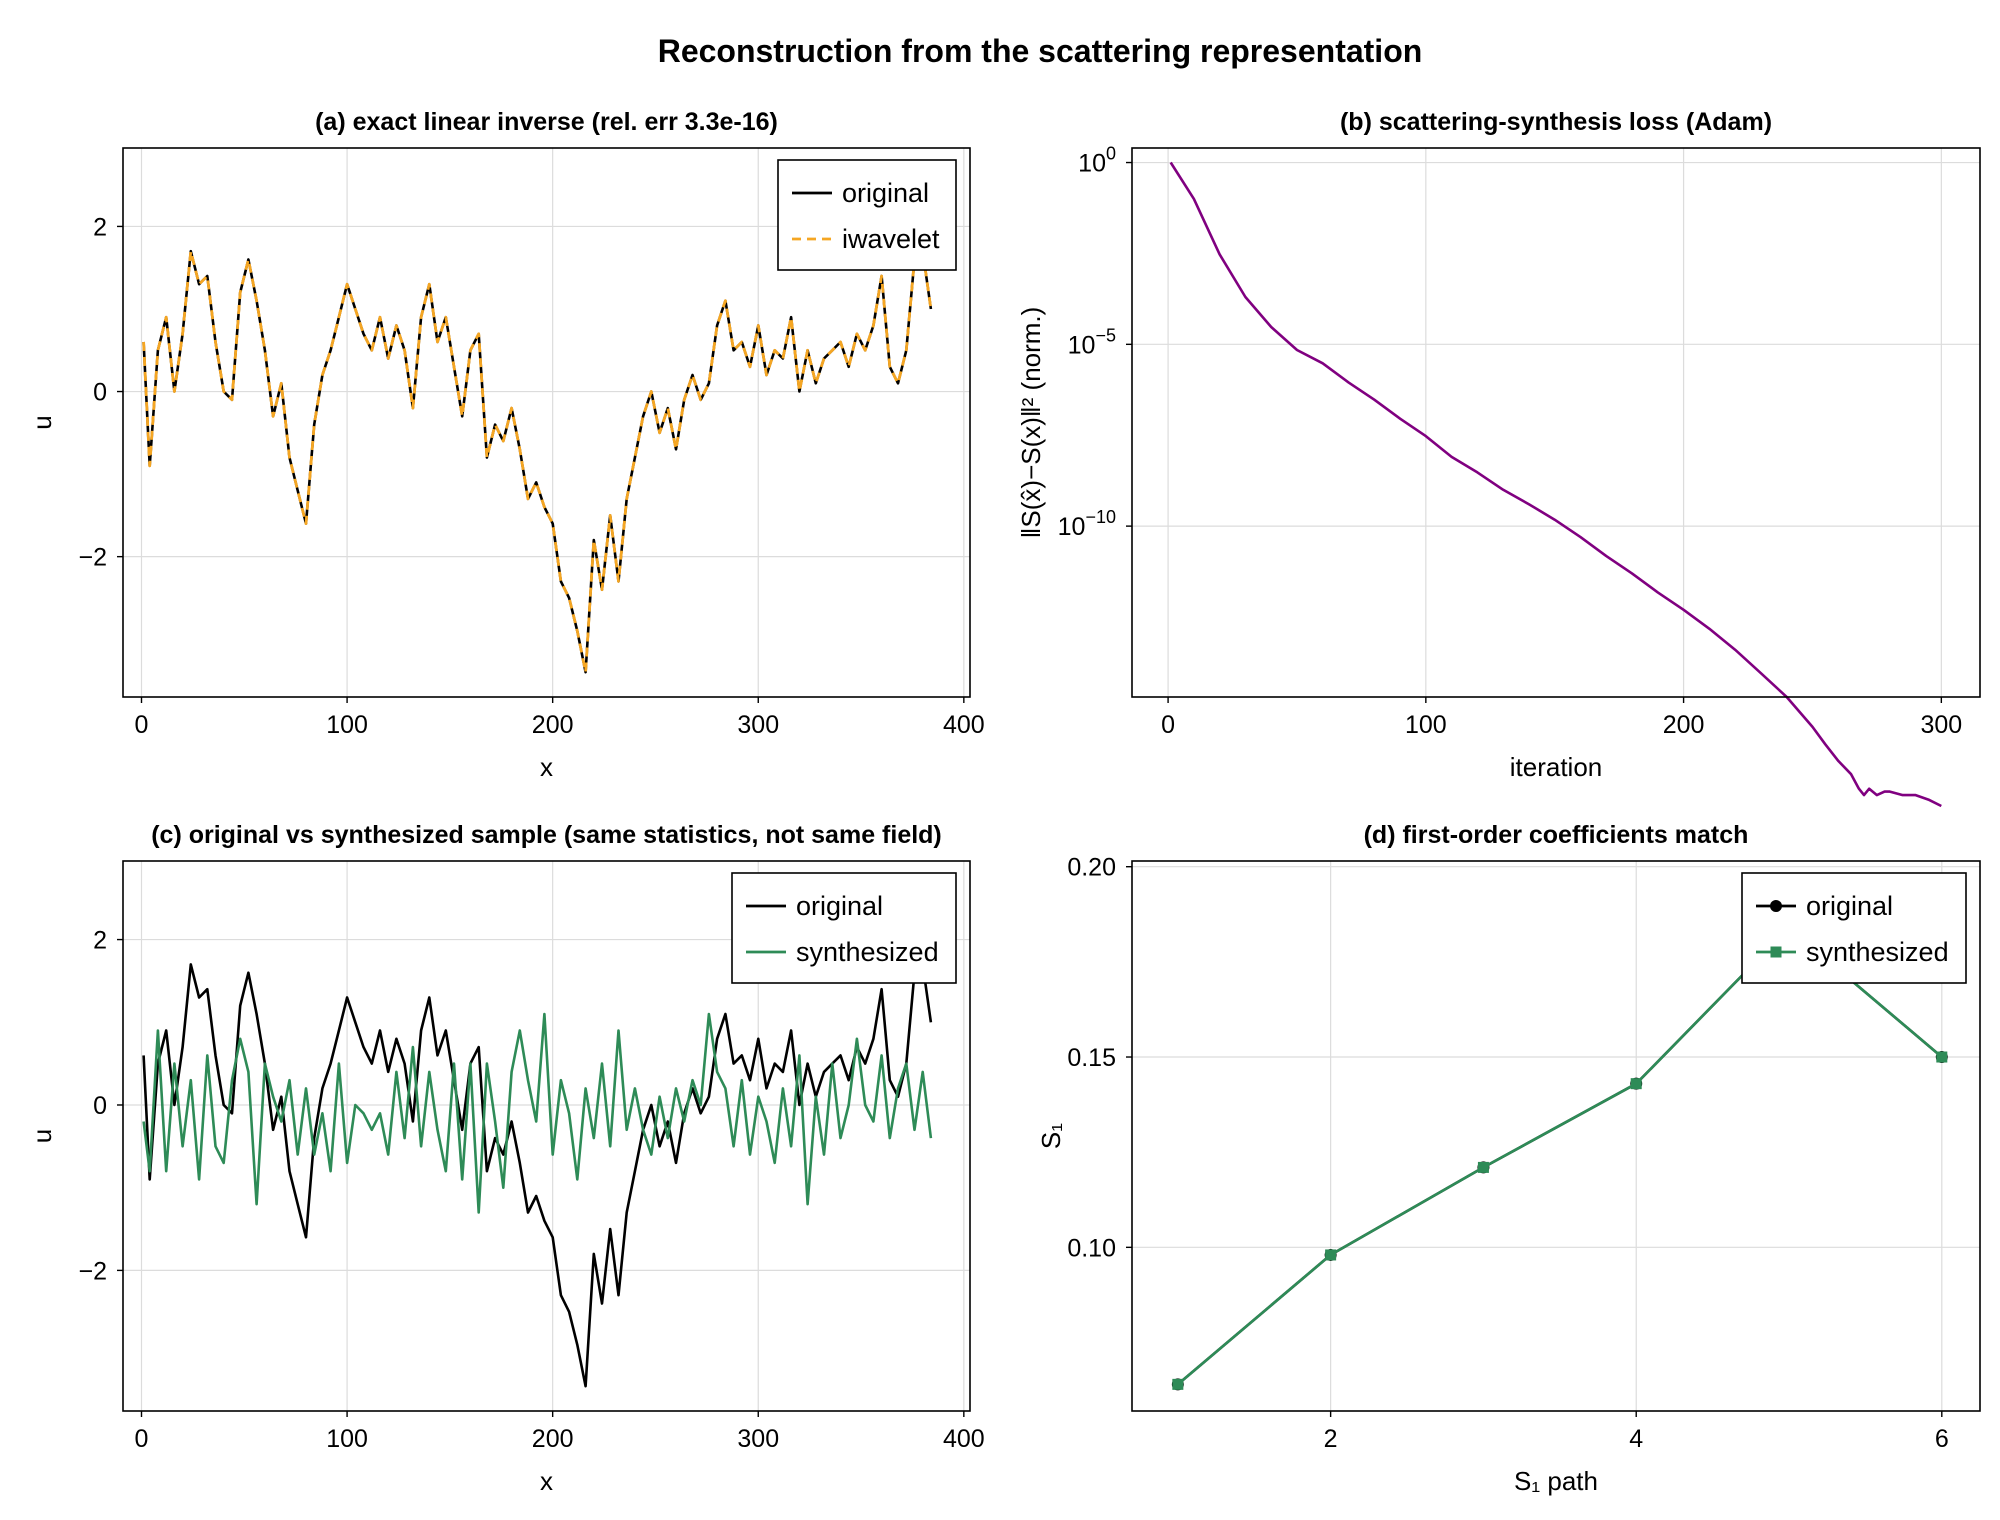 The width and height of the screenshot is (2000, 1520). Describe the element at coordinates (537, 461) in the screenshot. I see `series-line-iwavelet` at that location.